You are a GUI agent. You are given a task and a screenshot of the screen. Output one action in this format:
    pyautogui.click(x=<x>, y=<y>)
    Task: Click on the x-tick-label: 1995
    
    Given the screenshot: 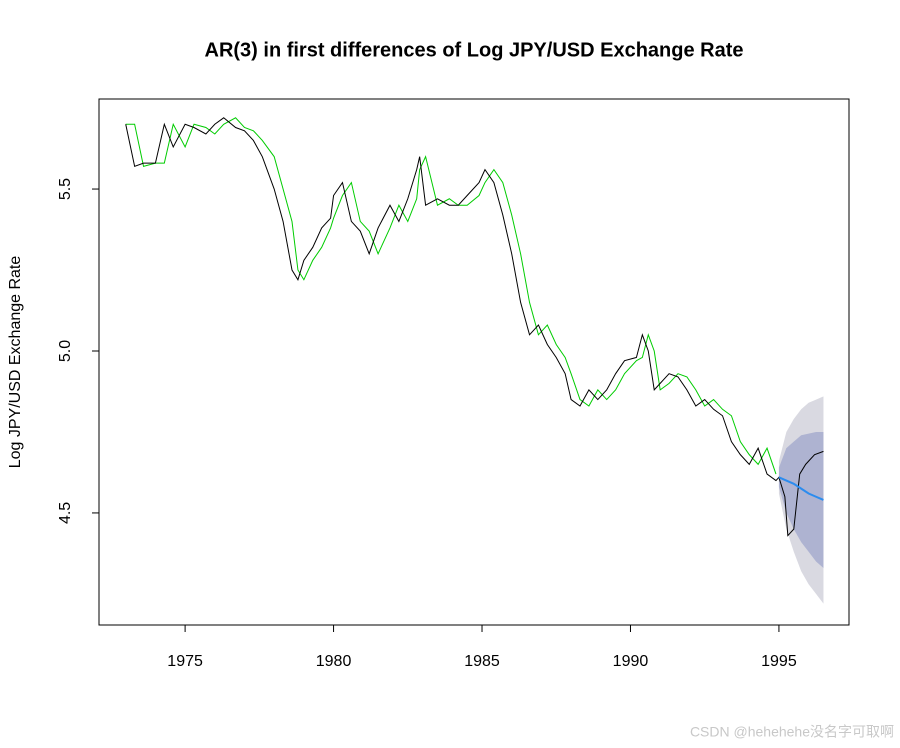 What is the action you would take?
    pyautogui.click(x=779, y=661)
    